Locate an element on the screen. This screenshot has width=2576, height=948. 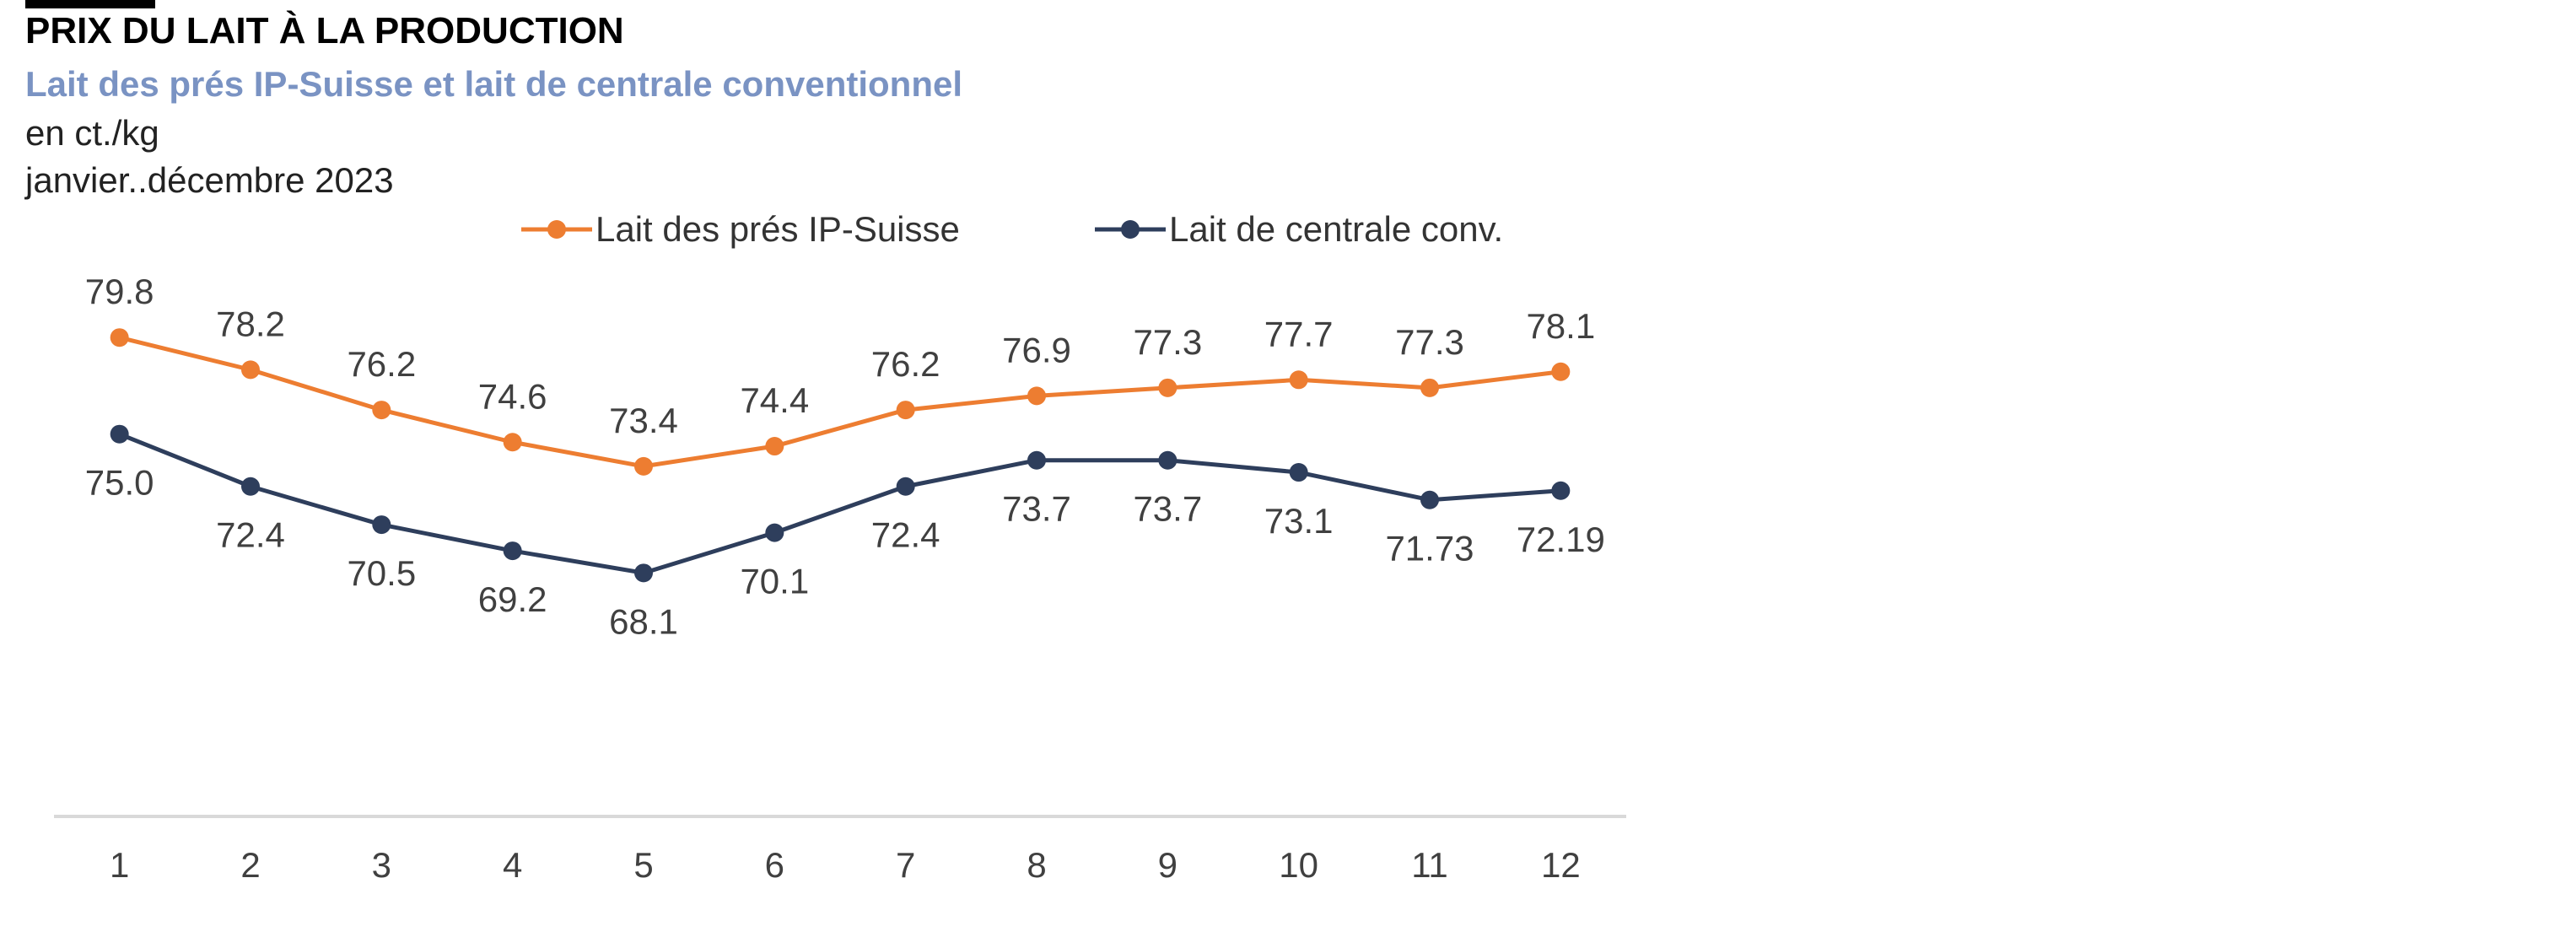
chart-unit: en ct./kg is located at coordinates (92, 133).